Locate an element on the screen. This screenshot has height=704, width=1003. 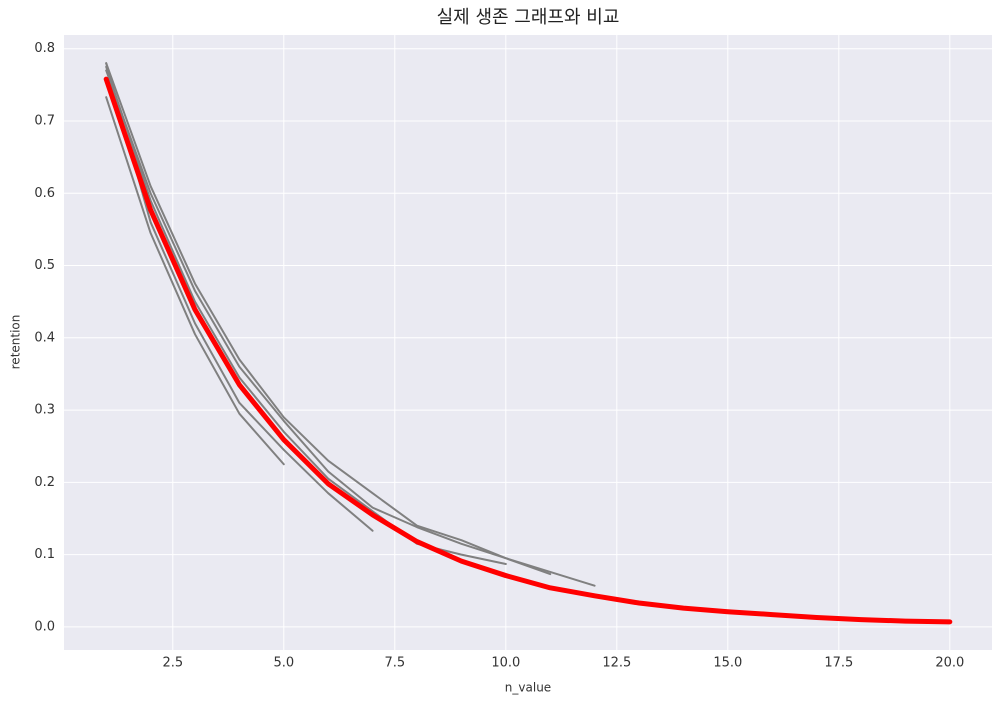
x-tick-label: 12.5 is located at coordinates (616, 663).